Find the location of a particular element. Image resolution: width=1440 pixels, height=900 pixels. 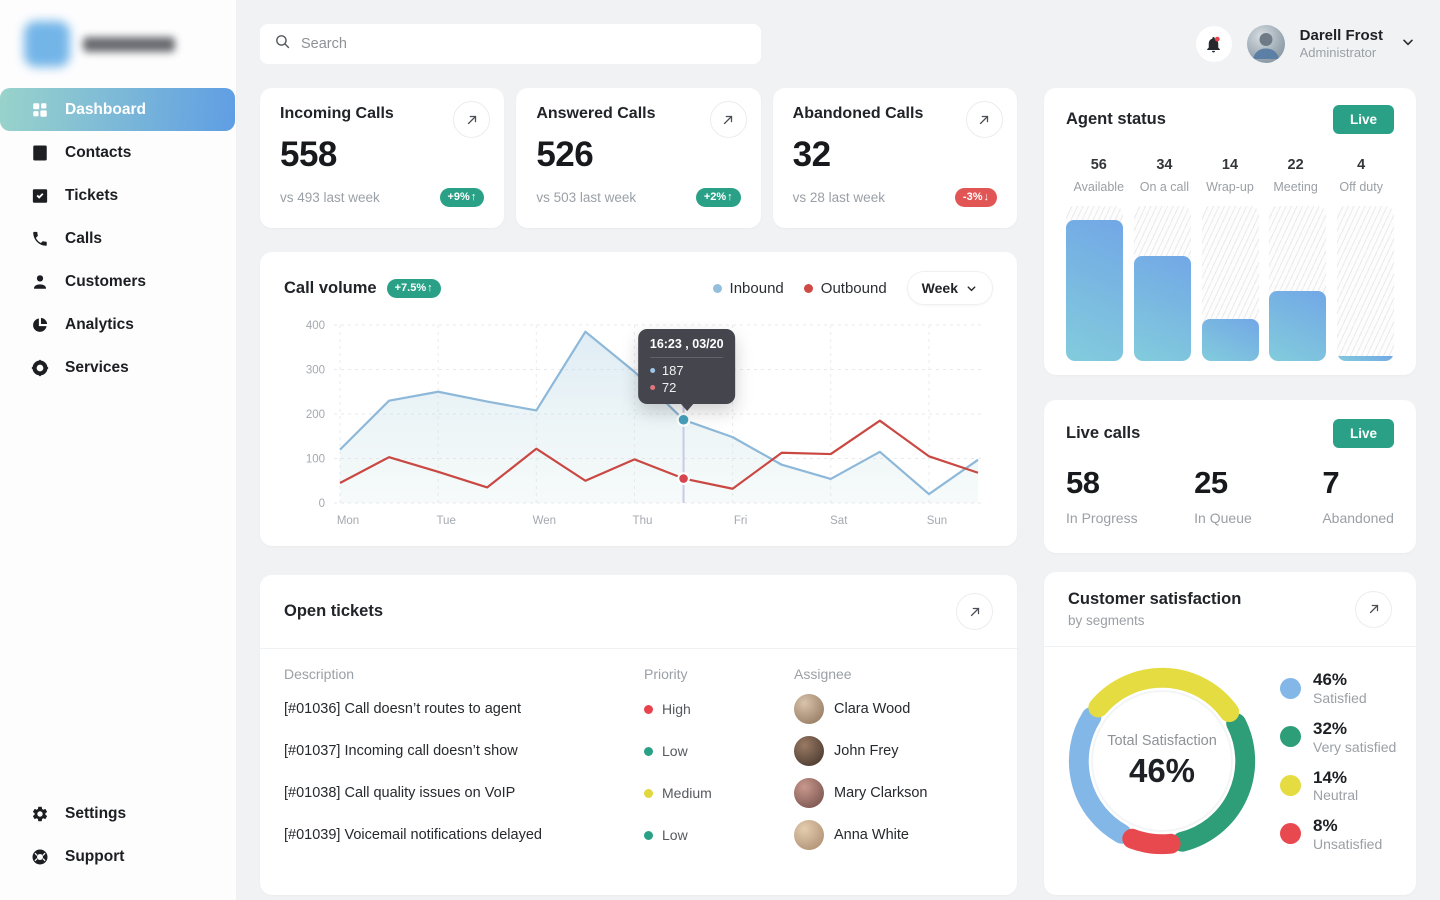

live-calls-value: 7 is located at coordinates (1331, 482).